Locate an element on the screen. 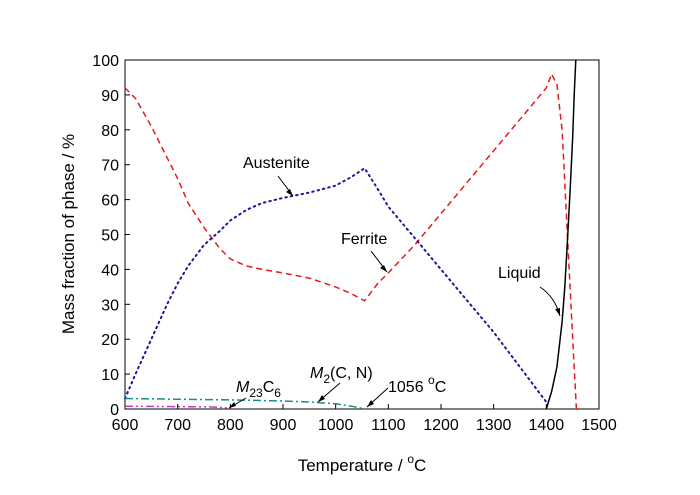  x-axis-title-main: Temperature / is located at coordinates (353, 465).